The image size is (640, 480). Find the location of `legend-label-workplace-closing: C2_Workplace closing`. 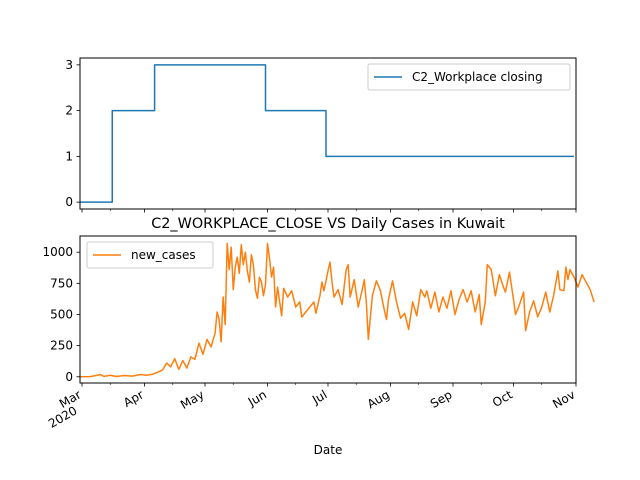

legend-label-workplace-closing: C2_Workplace closing is located at coordinates (477, 77).